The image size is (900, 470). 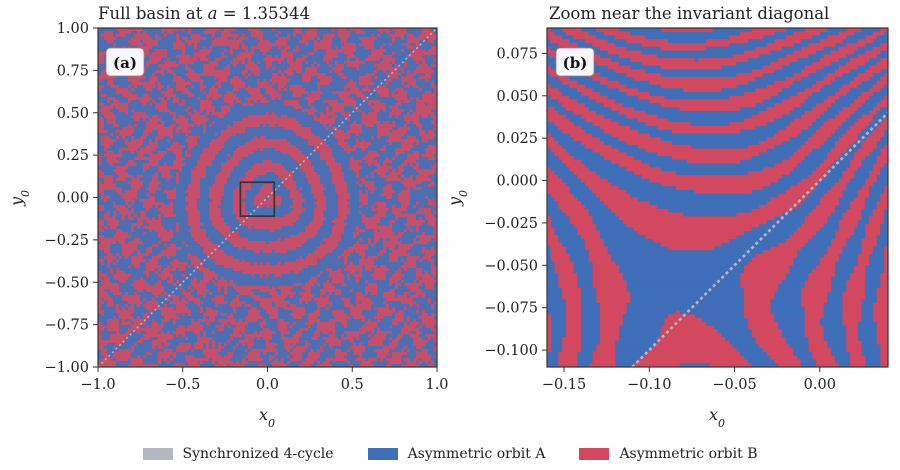 I want to click on y-tick-label: 0.00, so click(x=73, y=199).